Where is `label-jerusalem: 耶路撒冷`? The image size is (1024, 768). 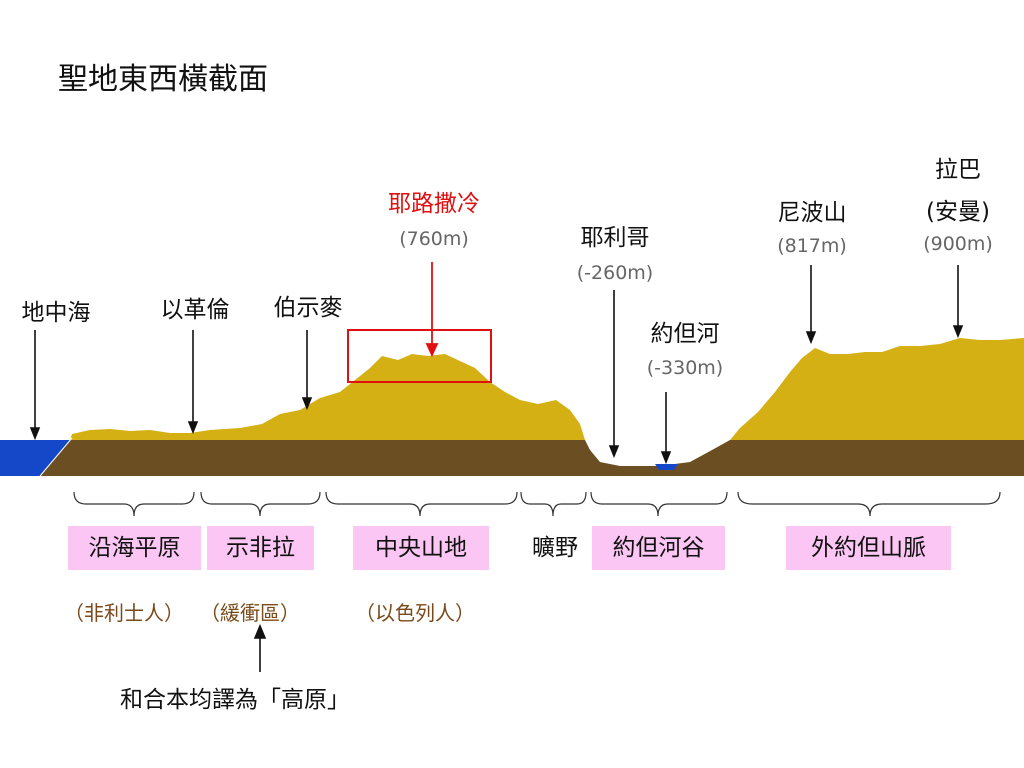
label-jerusalem: 耶路撒冷 is located at coordinates (434, 204).